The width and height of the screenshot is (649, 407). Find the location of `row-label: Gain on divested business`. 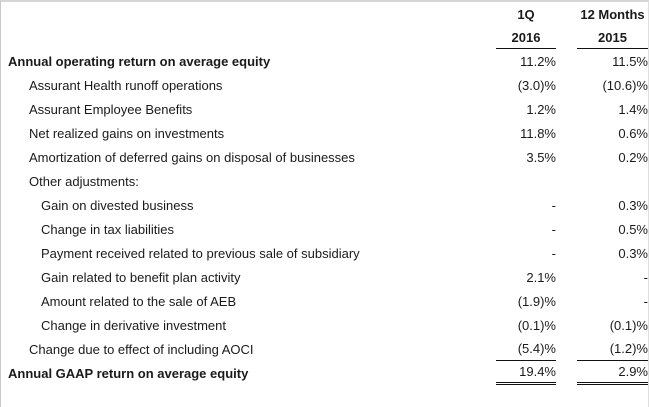

row-label: Gain on divested business is located at coordinates (117, 205).